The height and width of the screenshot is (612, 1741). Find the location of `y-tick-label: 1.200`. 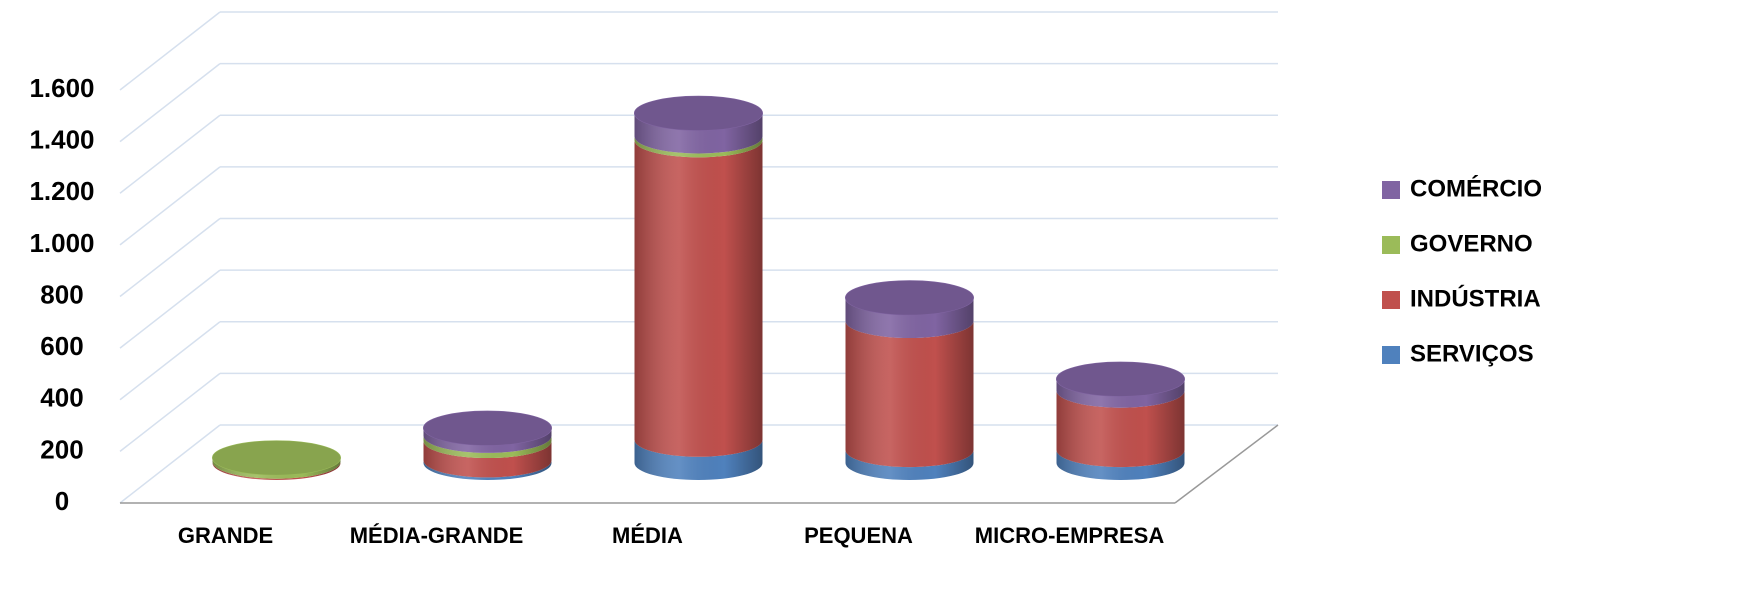

y-tick-label: 1.200 is located at coordinates (61, 191).